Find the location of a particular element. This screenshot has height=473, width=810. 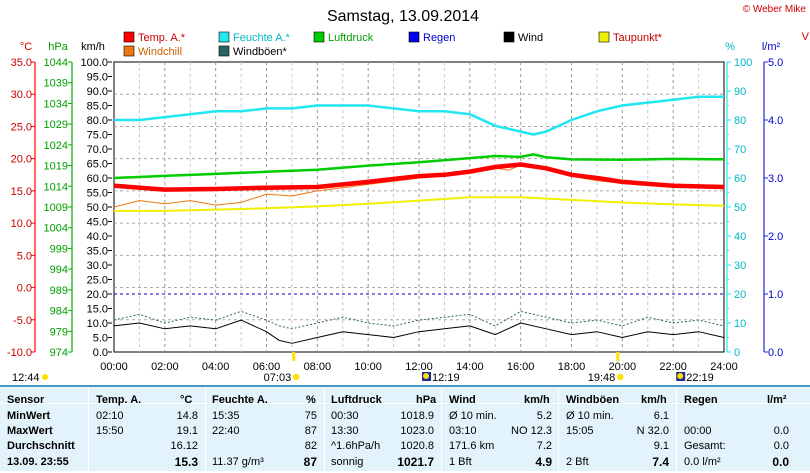

pressure-axis-tick-label: 1029 is located at coordinates (56, 125).